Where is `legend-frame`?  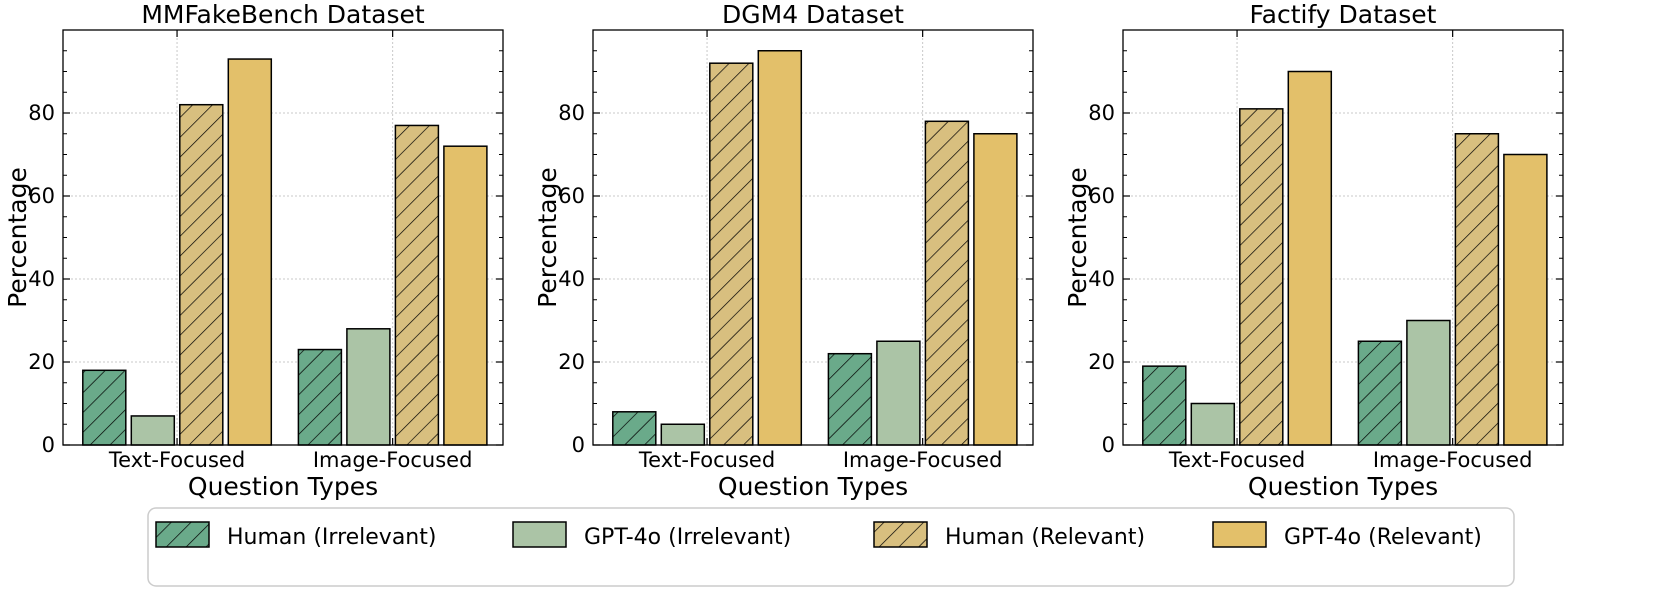
legend-frame is located at coordinates (831, 547).